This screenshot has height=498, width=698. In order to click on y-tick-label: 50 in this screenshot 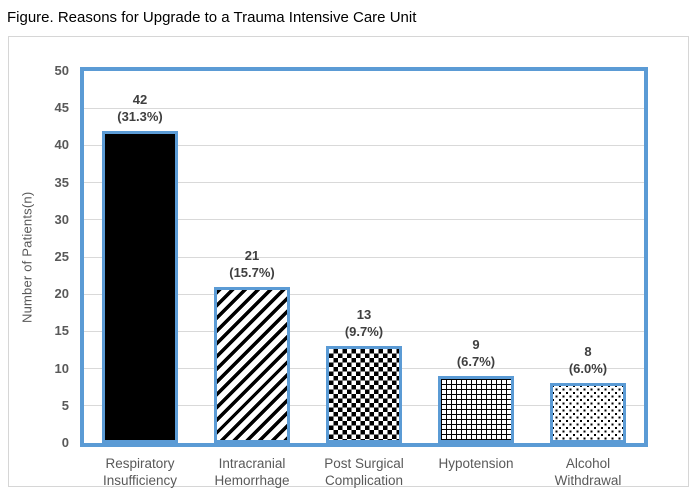, I will do `click(61, 70)`.